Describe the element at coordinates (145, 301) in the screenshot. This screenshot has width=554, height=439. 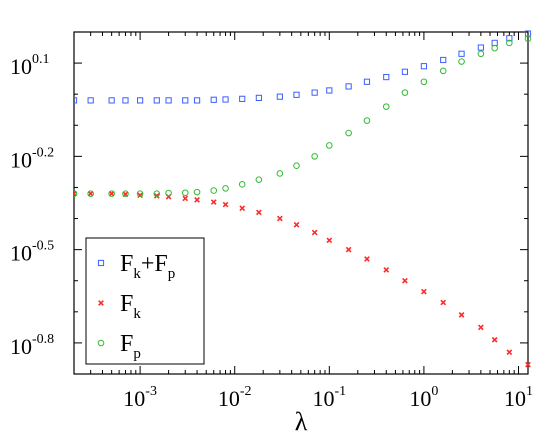
I see `legend-box` at that location.